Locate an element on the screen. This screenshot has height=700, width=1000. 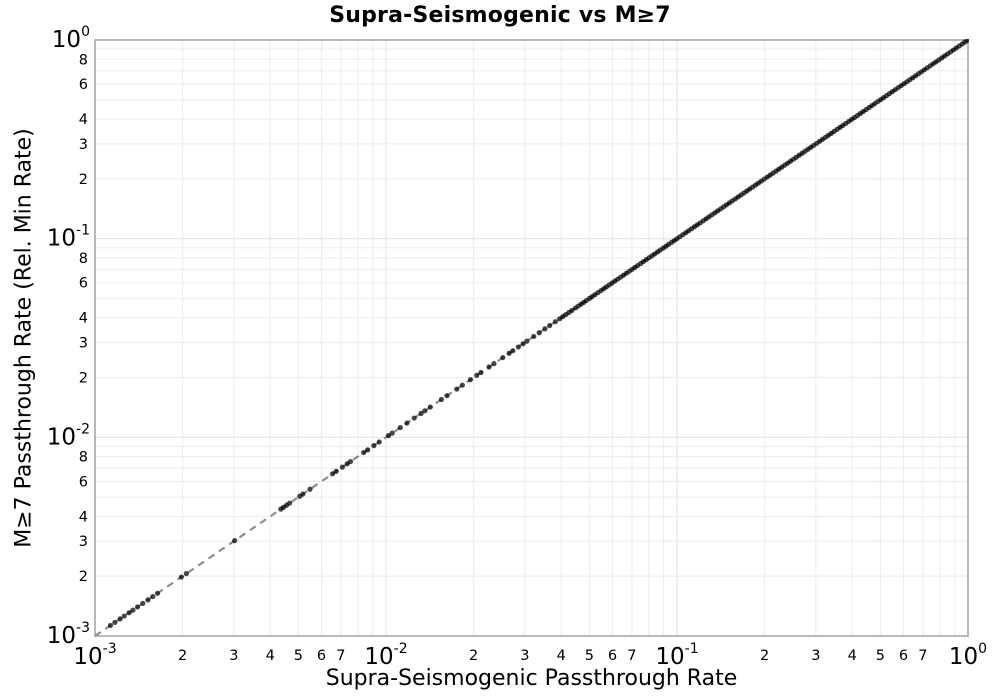
y-major-tick-label: 10⁻² is located at coordinates (68, 435).